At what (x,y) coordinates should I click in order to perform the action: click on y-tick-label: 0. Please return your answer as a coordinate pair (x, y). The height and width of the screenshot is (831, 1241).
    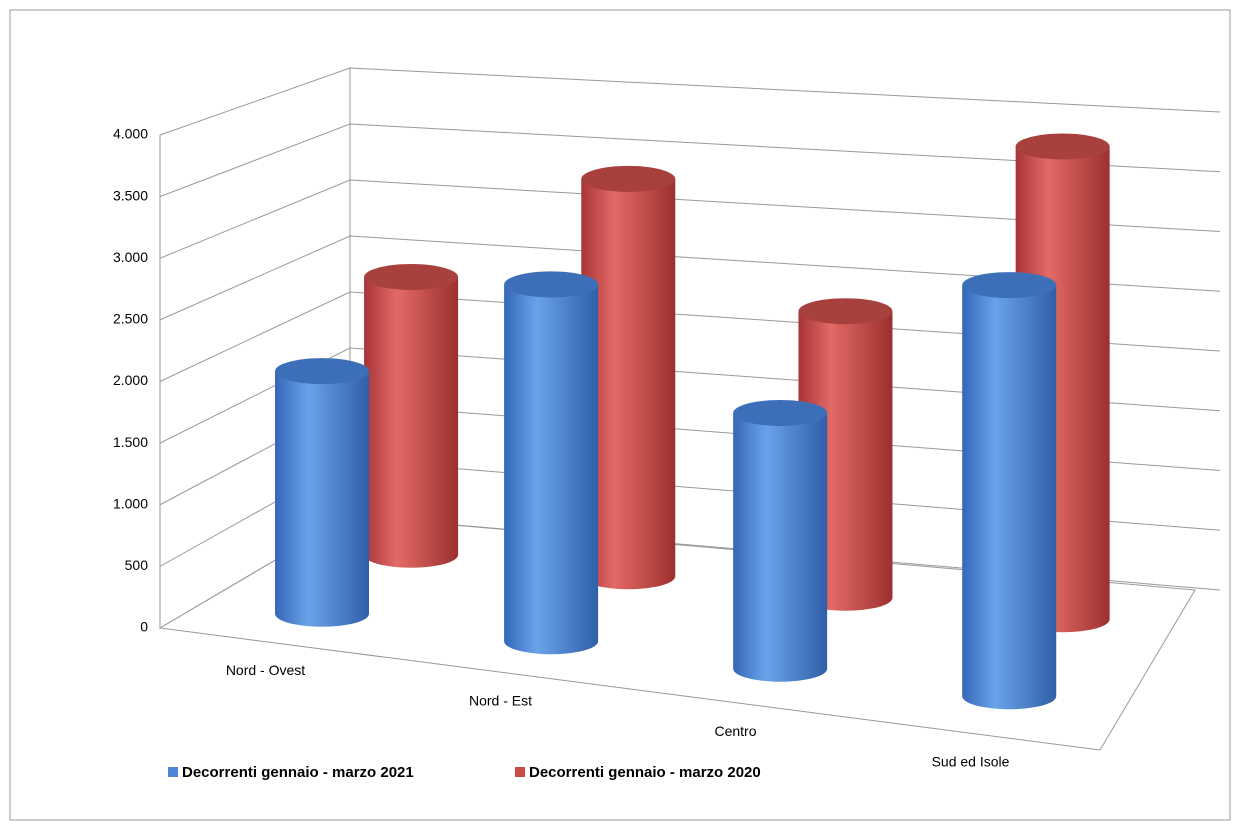
    Looking at the image, I should click on (144, 627).